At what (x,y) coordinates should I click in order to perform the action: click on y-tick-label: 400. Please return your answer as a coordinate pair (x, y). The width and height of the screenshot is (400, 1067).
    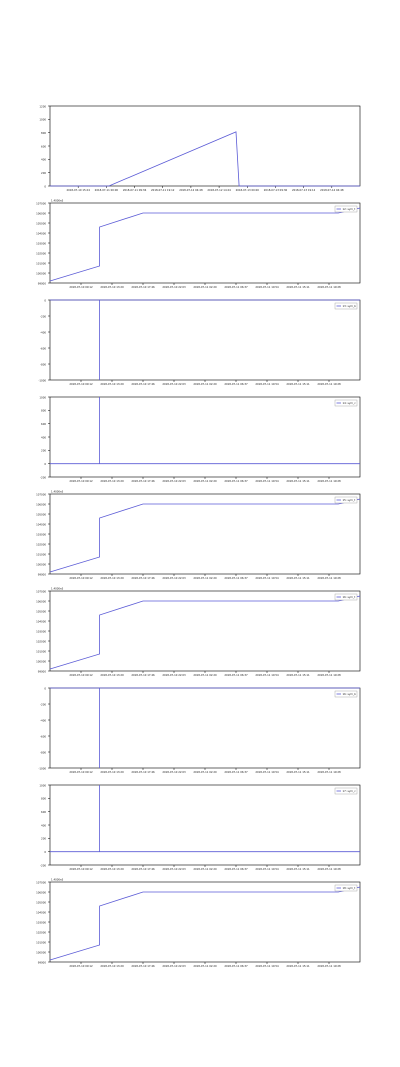
    Looking at the image, I should click on (43, 437).